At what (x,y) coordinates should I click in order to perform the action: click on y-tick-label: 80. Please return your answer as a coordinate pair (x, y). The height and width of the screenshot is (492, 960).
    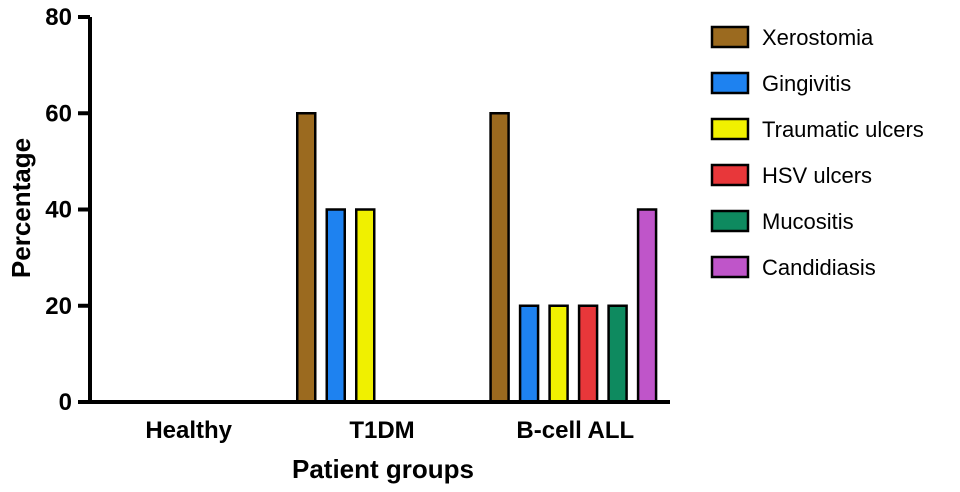
    Looking at the image, I should click on (58, 17).